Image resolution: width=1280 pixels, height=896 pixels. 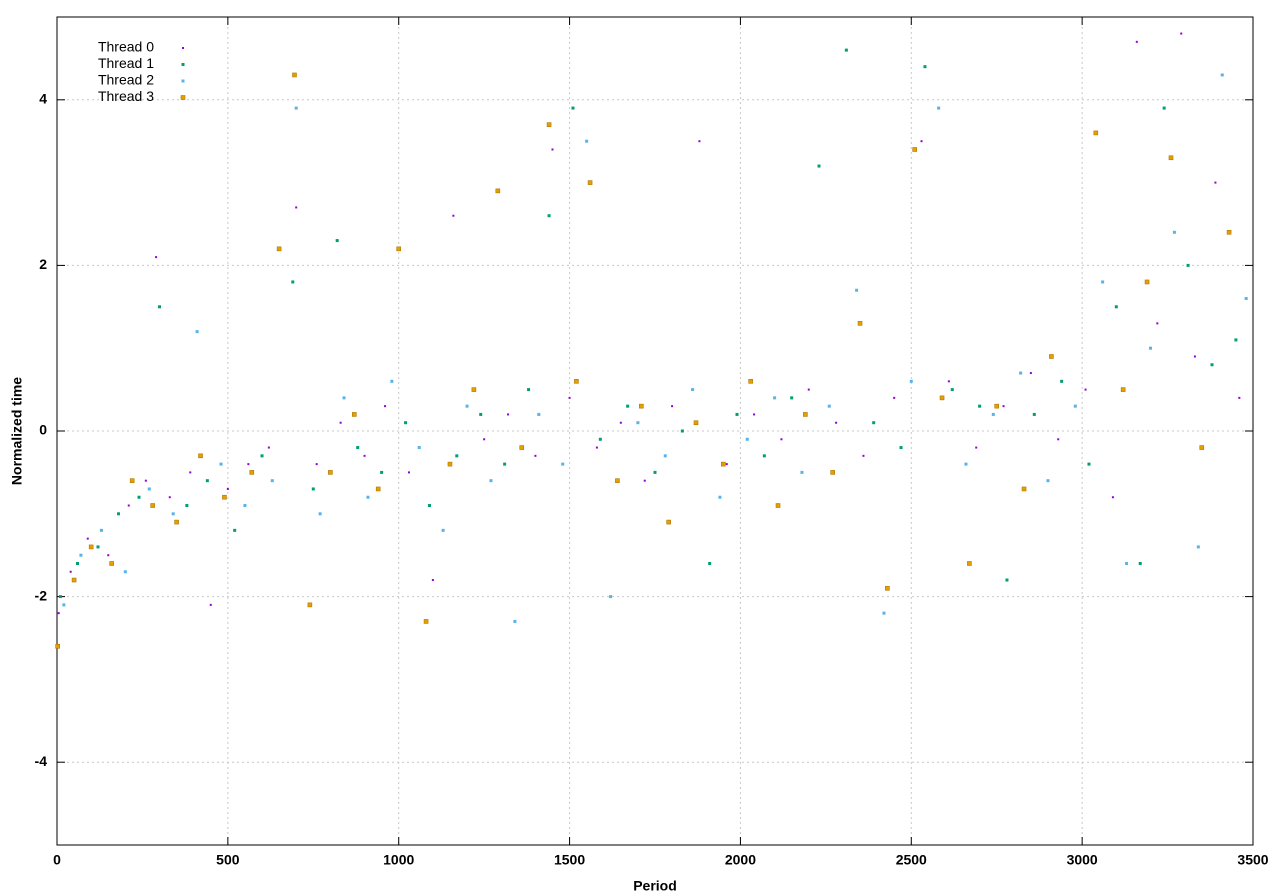 I want to click on x-tick-label: 500, so click(x=228, y=860).